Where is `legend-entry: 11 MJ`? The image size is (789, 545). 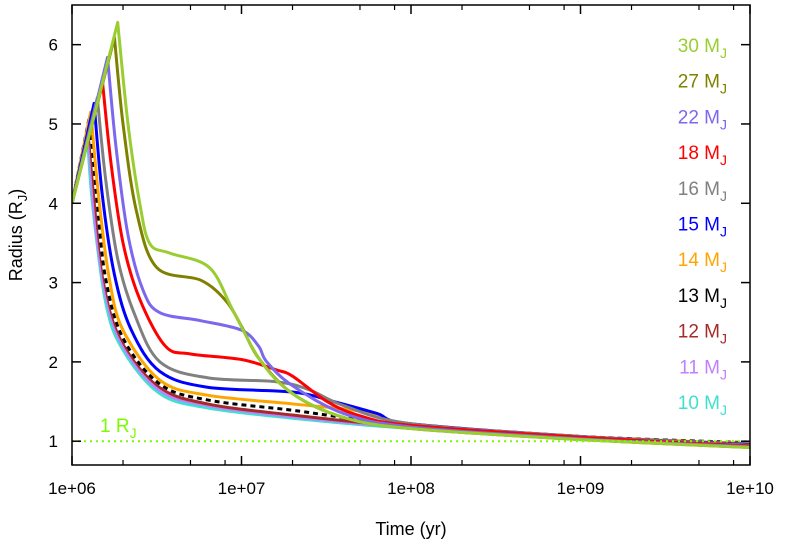
legend-entry: 11 MJ is located at coordinates (703, 369).